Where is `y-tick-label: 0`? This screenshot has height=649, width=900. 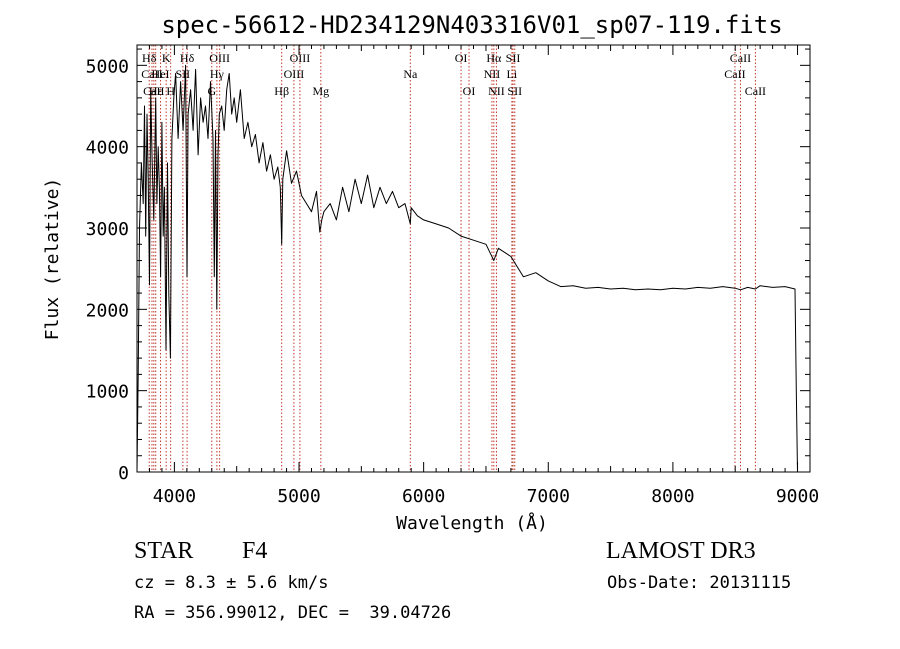
y-tick-label: 0 is located at coordinates (123, 473).